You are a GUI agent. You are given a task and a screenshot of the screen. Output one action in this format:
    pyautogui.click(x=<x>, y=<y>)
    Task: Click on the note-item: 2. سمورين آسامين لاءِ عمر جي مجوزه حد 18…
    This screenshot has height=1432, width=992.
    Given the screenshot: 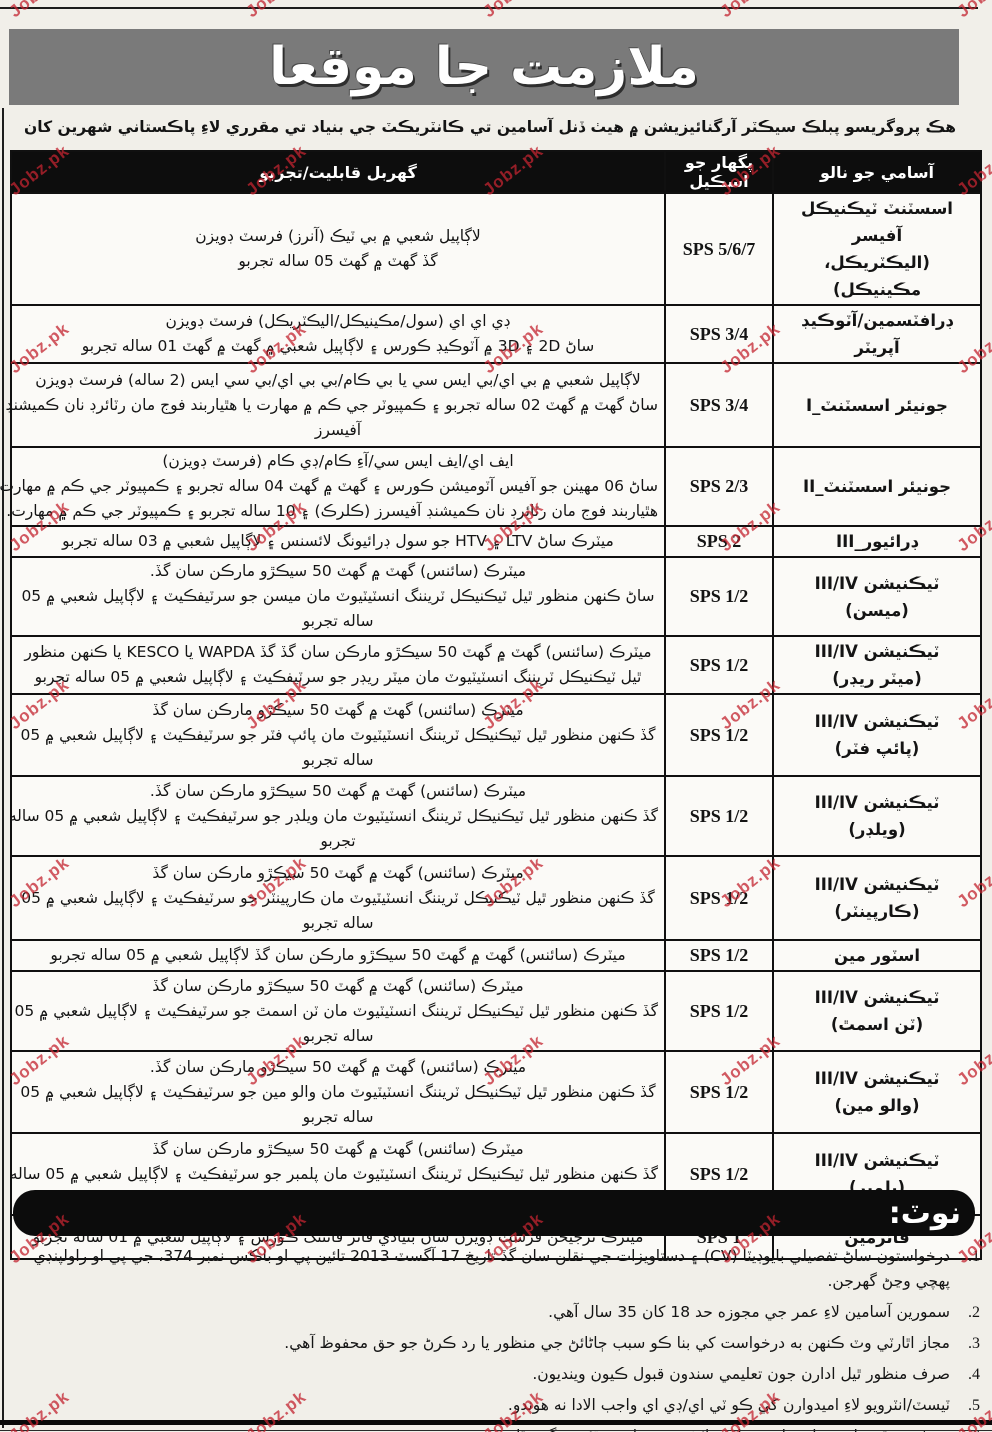 What is the action you would take?
    pyautogui.click(x=496, y=1312)
    